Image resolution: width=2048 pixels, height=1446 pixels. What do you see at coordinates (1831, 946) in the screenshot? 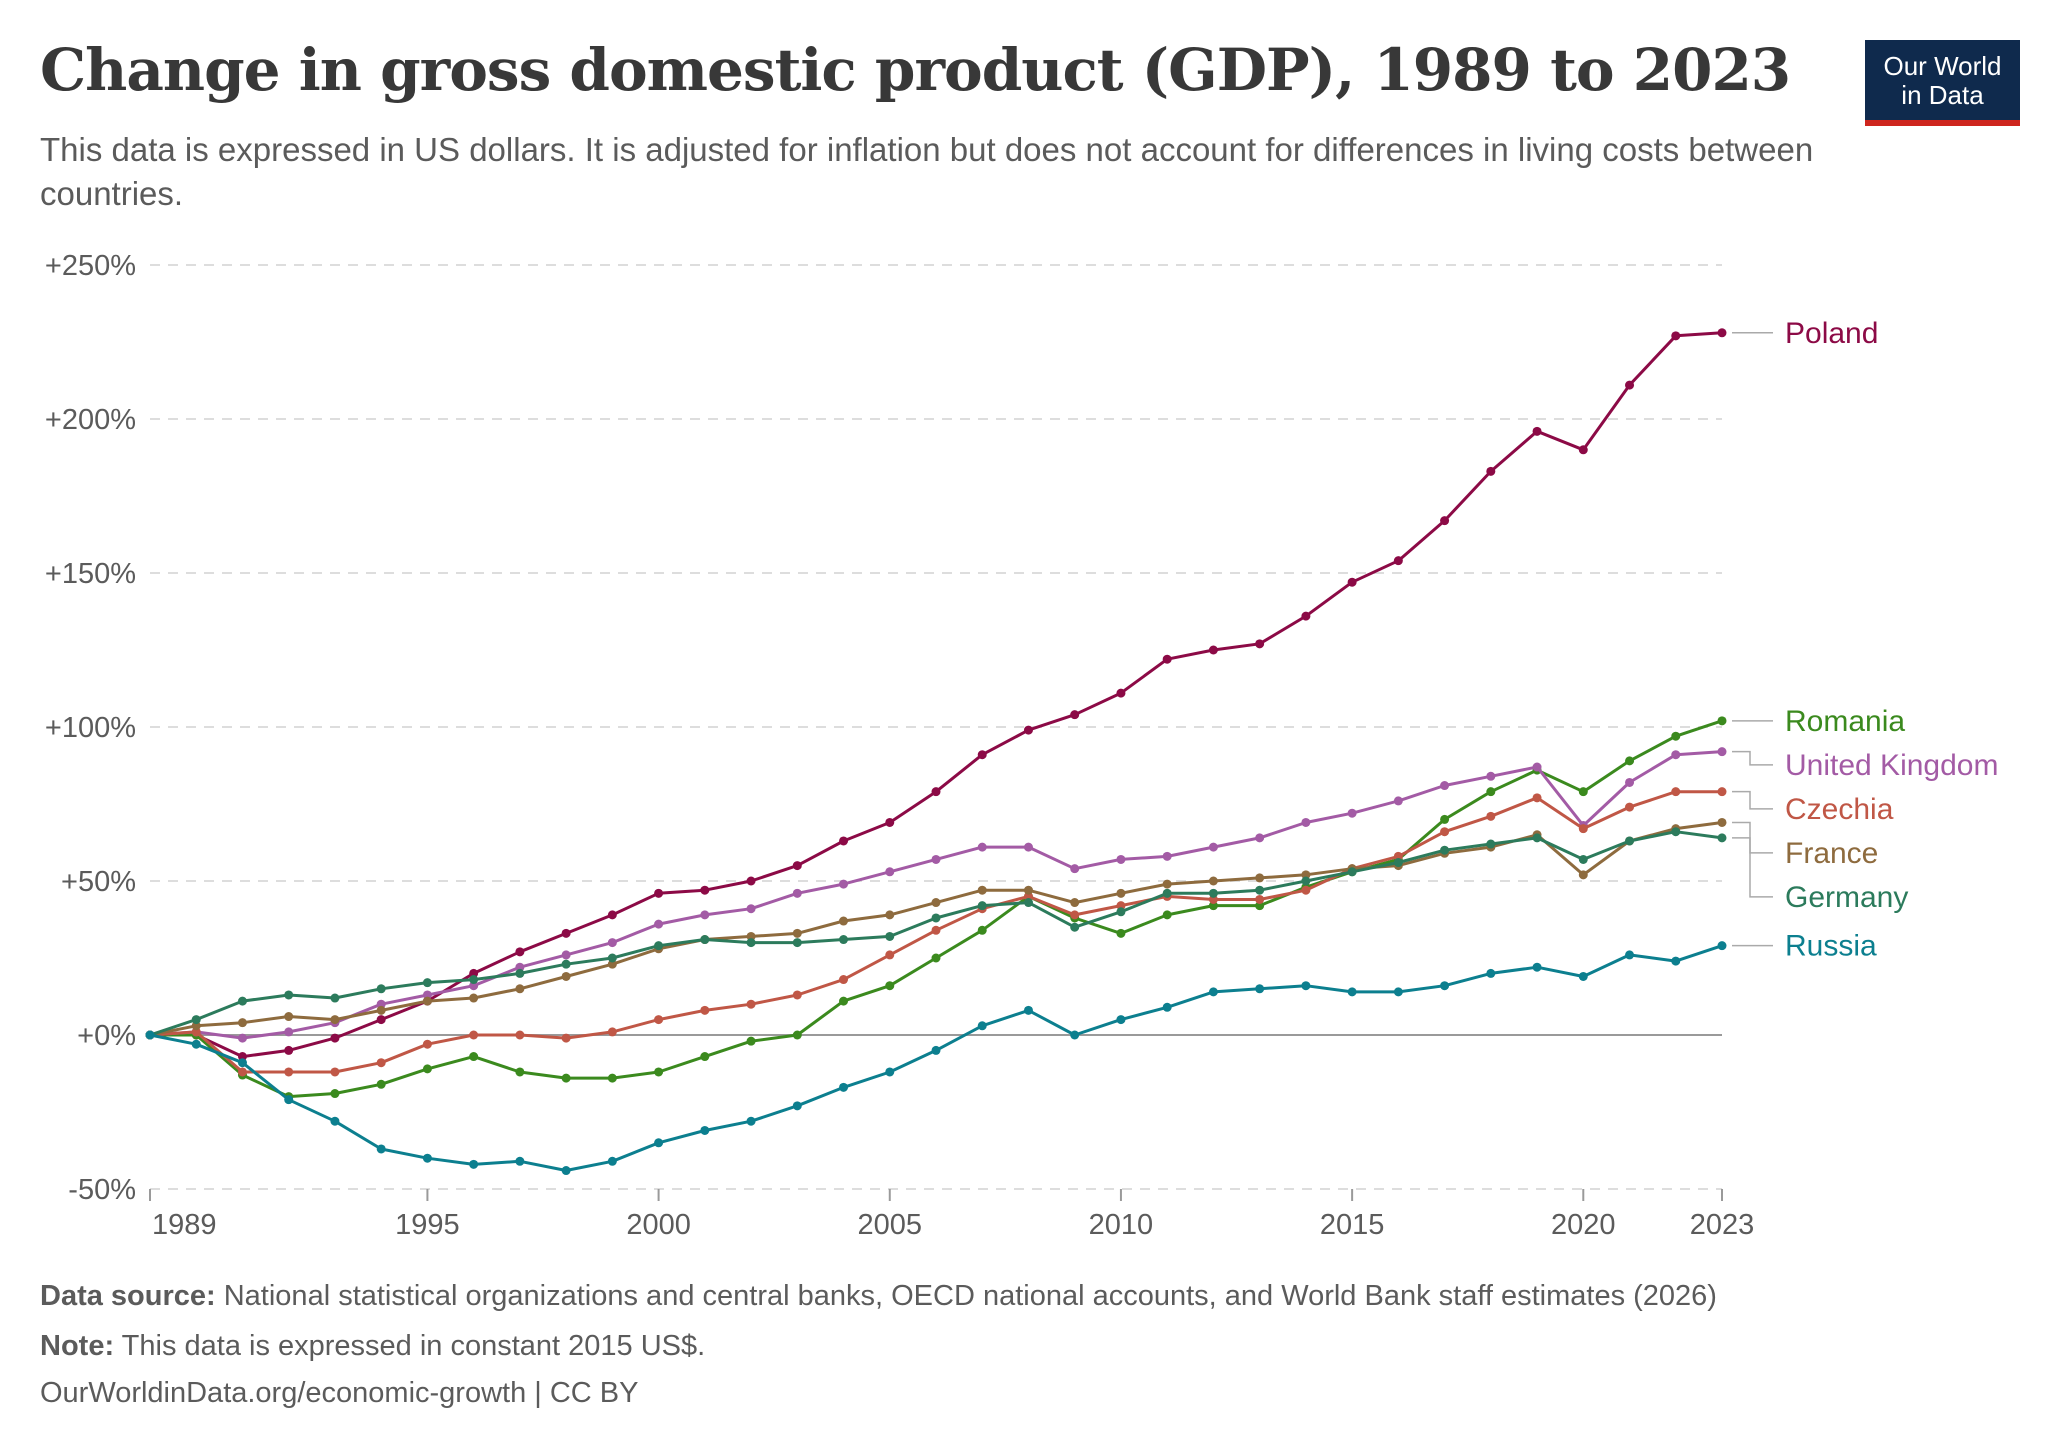
I see `series-label-russia: Russia` at bounding box center [1831, 946].